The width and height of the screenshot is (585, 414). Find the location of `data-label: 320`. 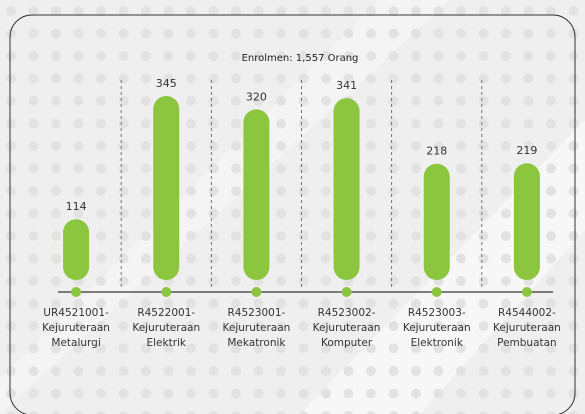

data-label: 320 is located at coordinates (256, 96).